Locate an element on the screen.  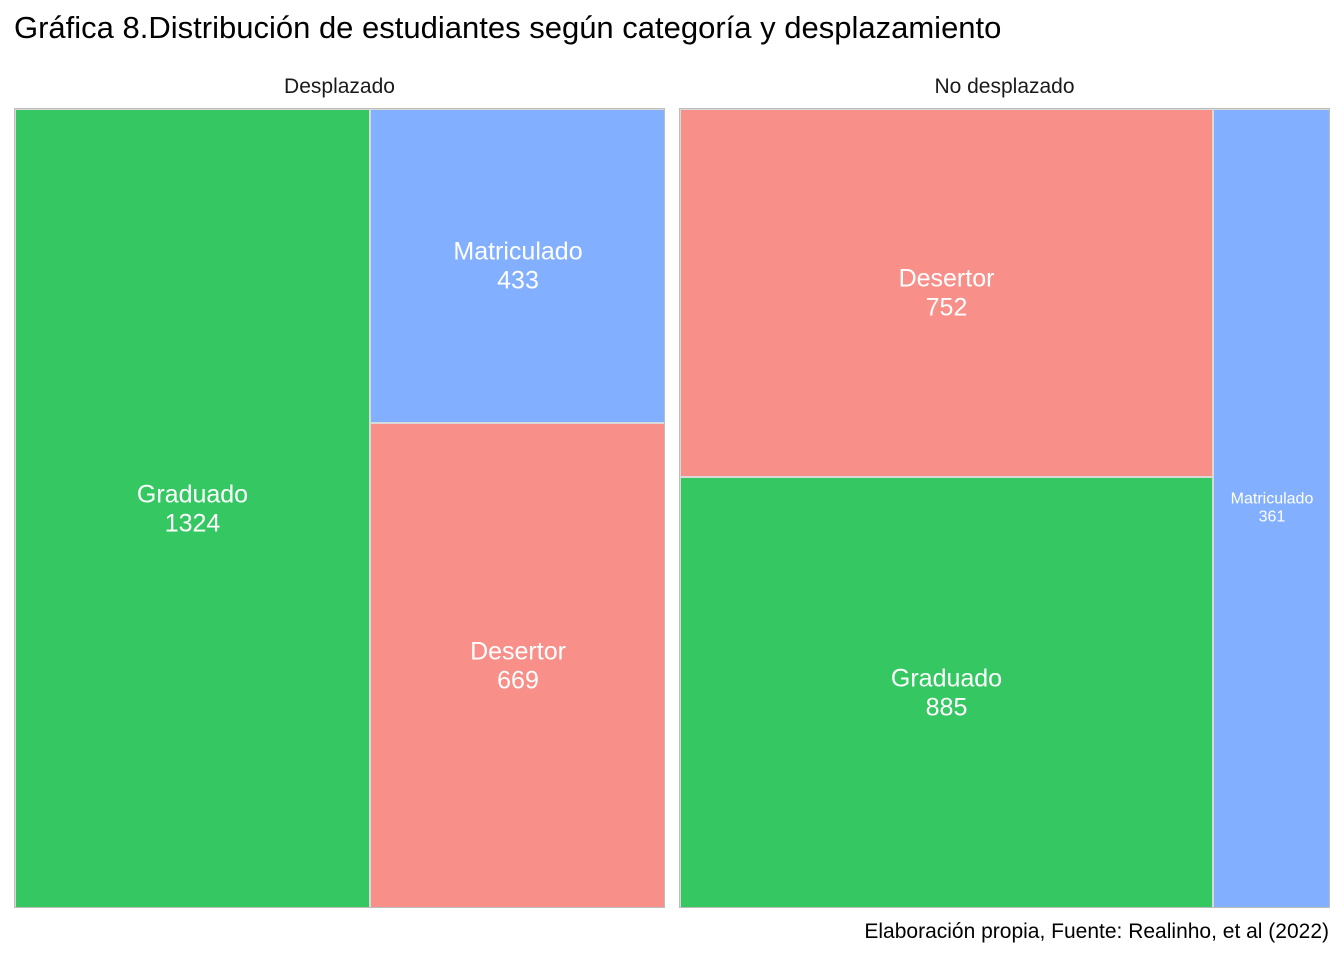
tile-value-label: 885 is located at coordinates (946, 707).